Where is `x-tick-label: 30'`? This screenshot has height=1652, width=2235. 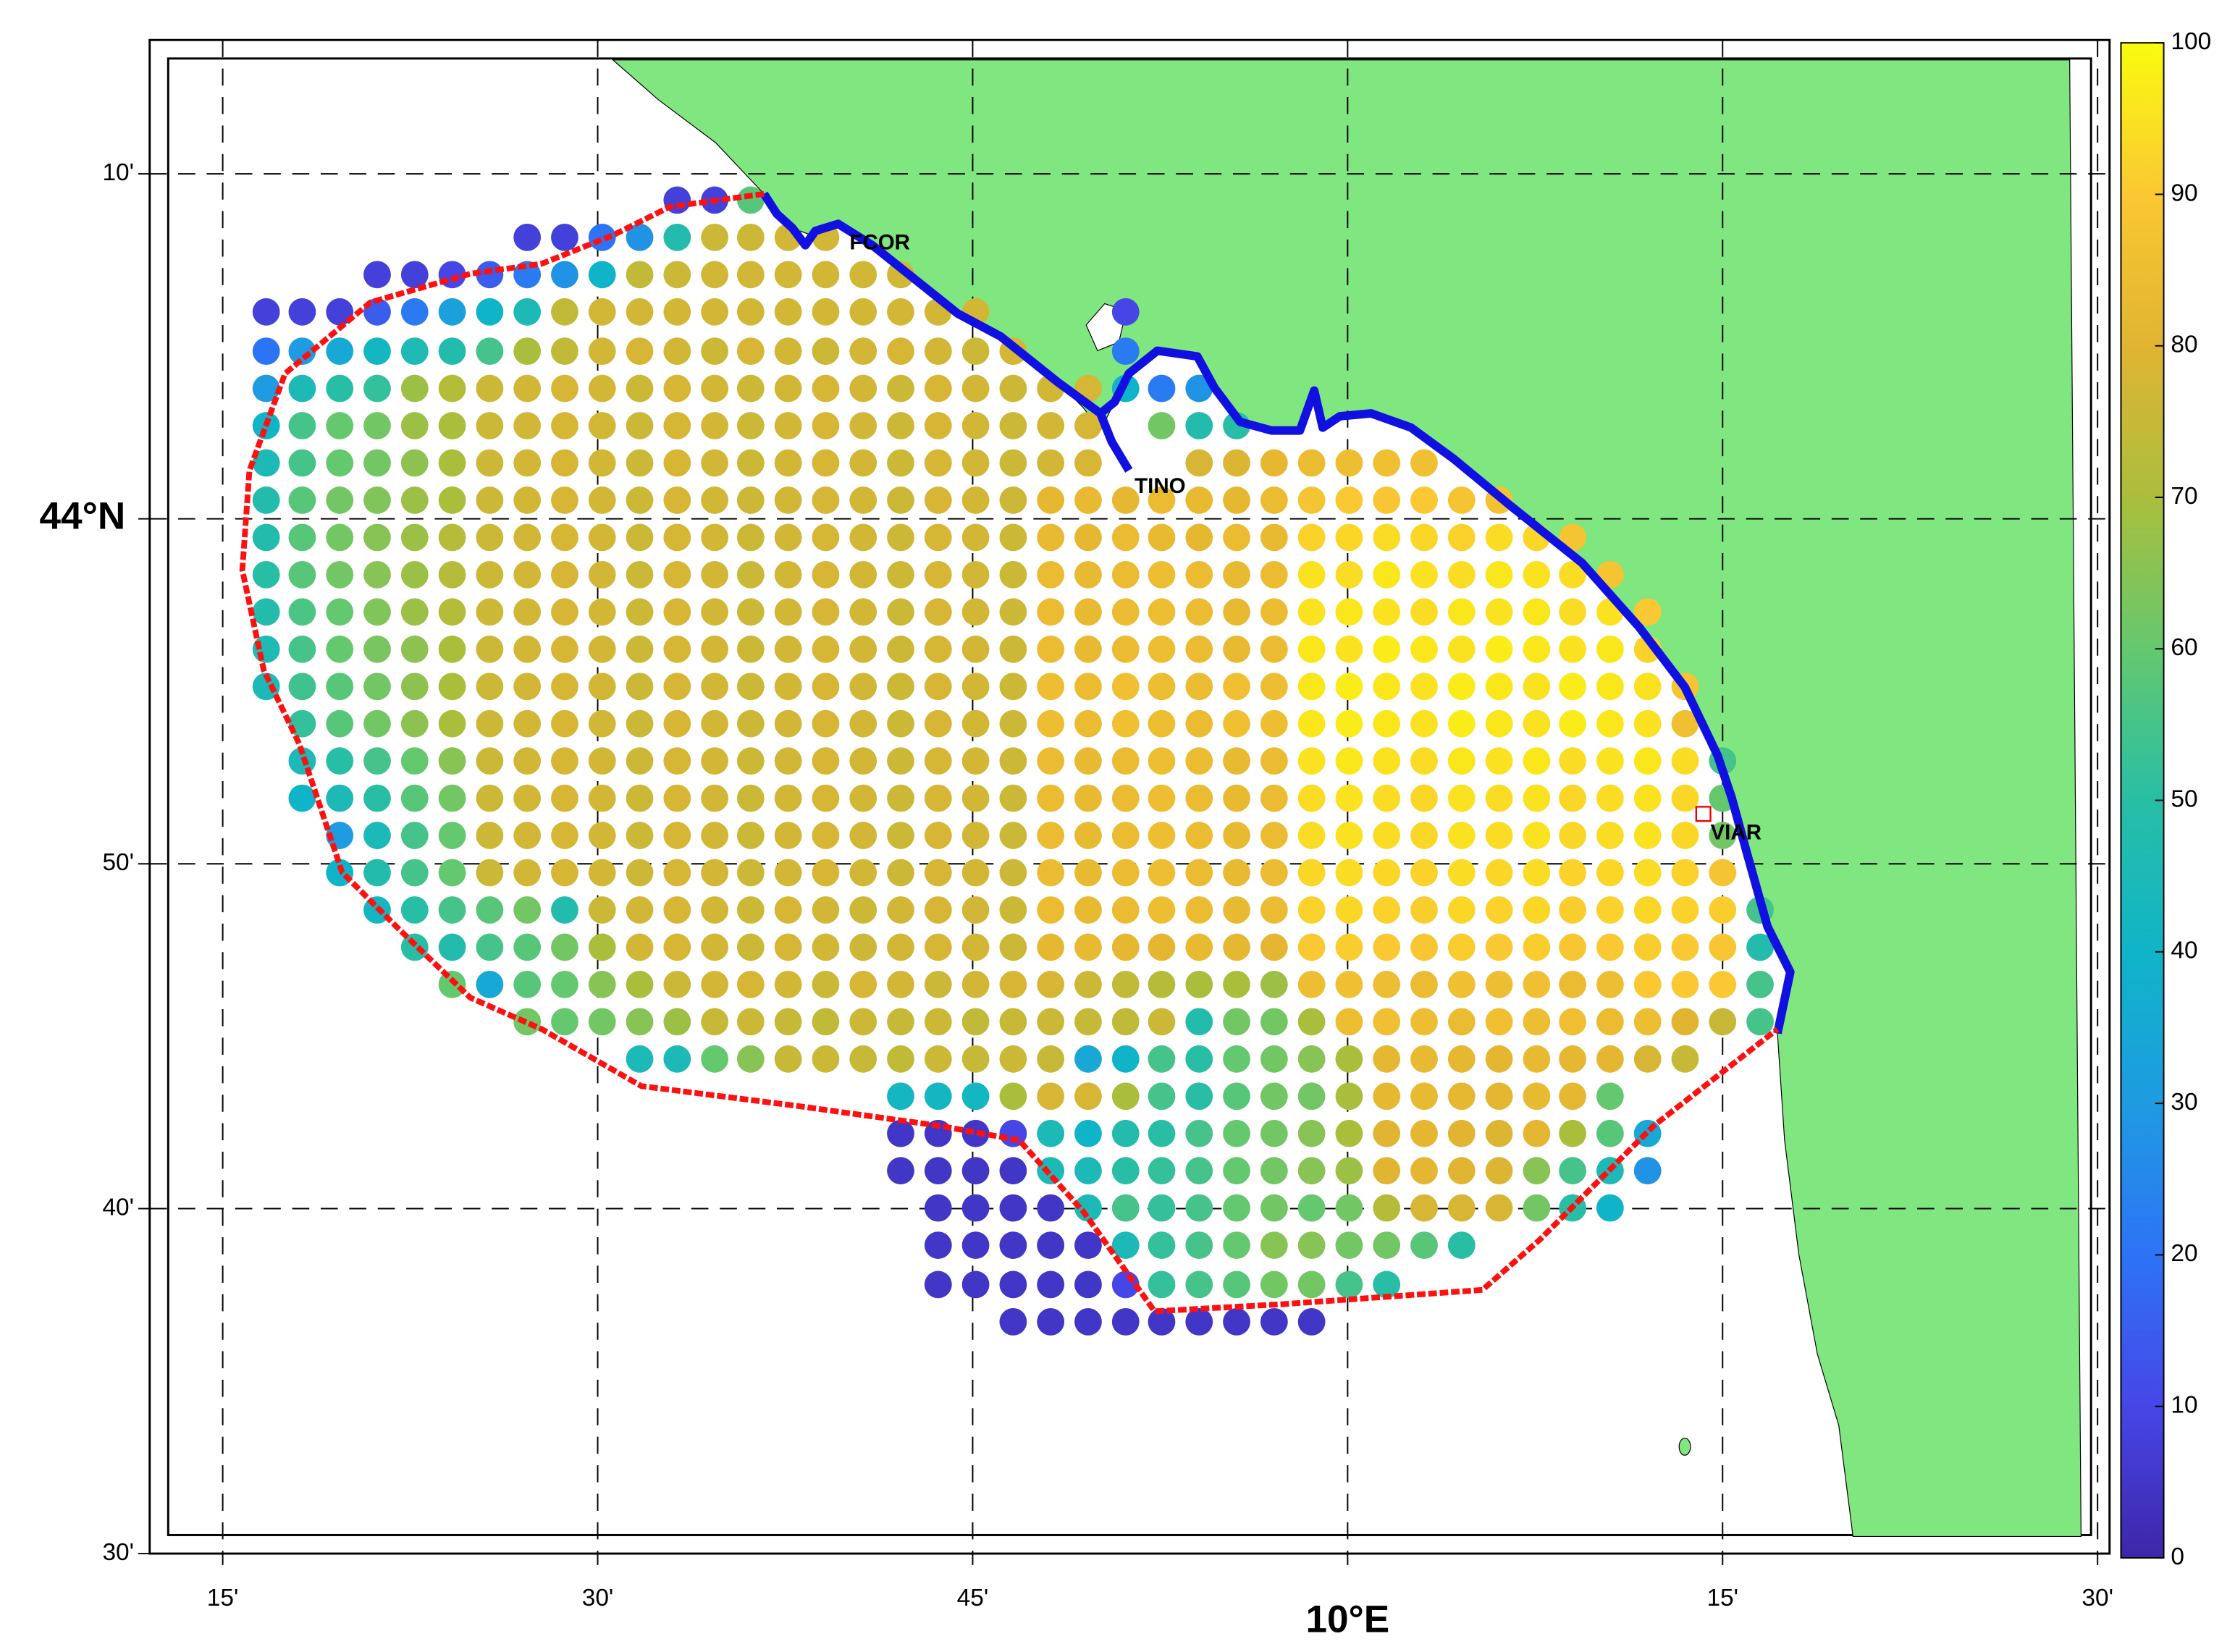 x-tick-label: 30' is located at coordinates (2097, 1598).